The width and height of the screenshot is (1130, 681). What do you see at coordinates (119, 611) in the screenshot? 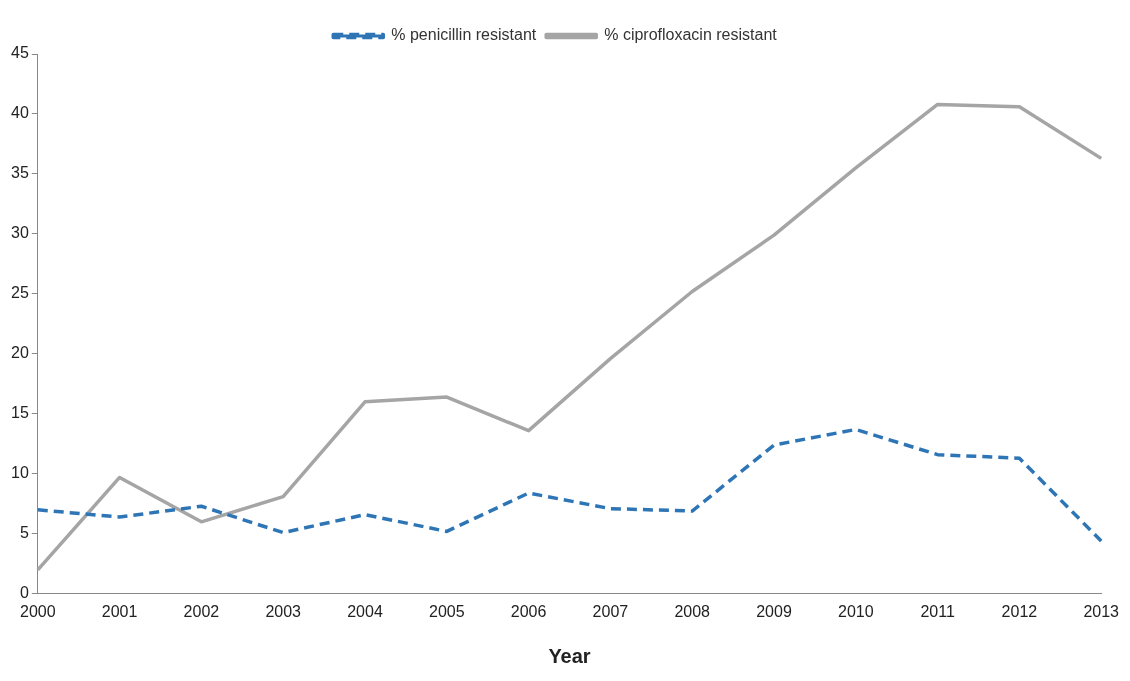
I see `x-tick-label: 2001` at bounding box center [119, 611].